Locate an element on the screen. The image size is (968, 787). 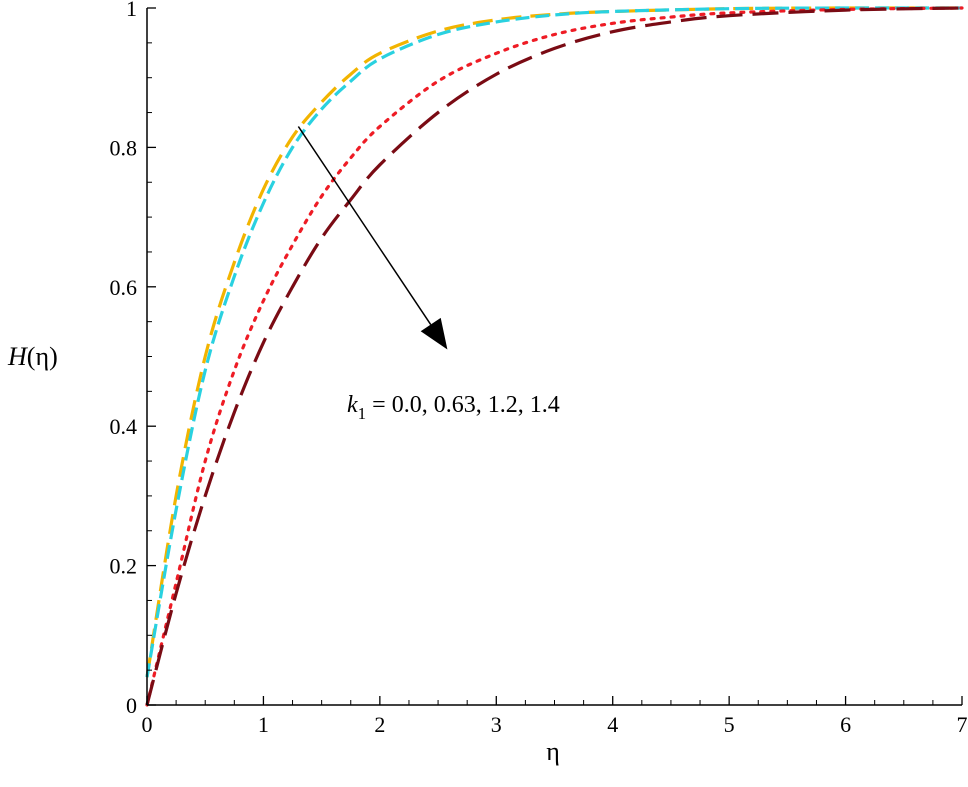
y-axis-title: H(η) is located at coordinates (32, 356).